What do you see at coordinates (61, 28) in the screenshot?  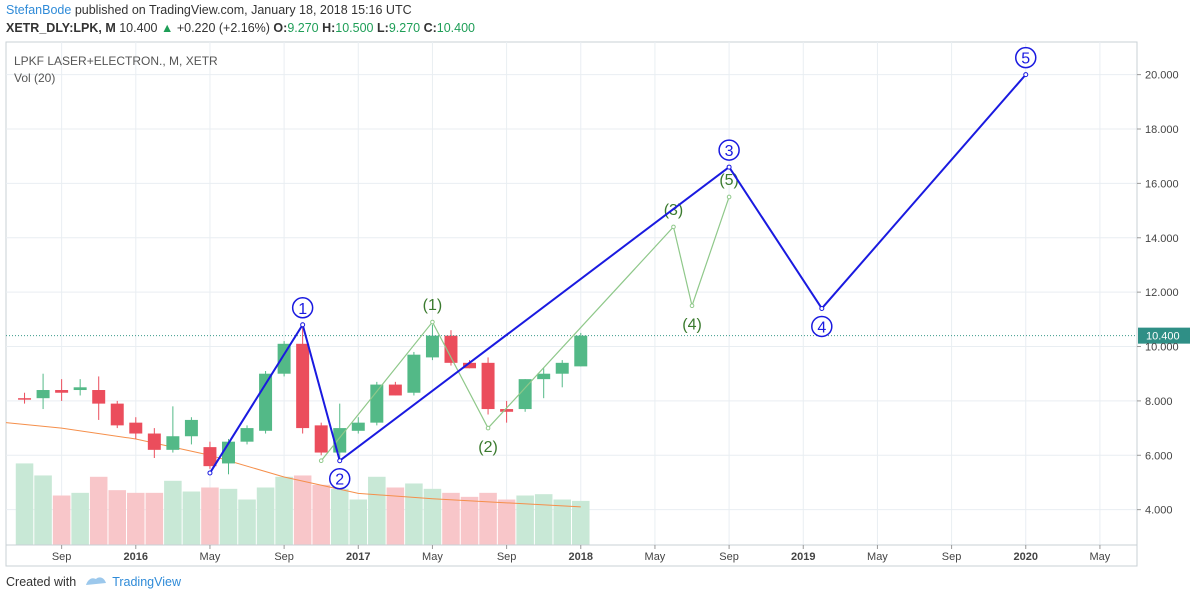 I see `symbol-name: XETR_DLY:LPK, M` at bounding box center [61, 28].